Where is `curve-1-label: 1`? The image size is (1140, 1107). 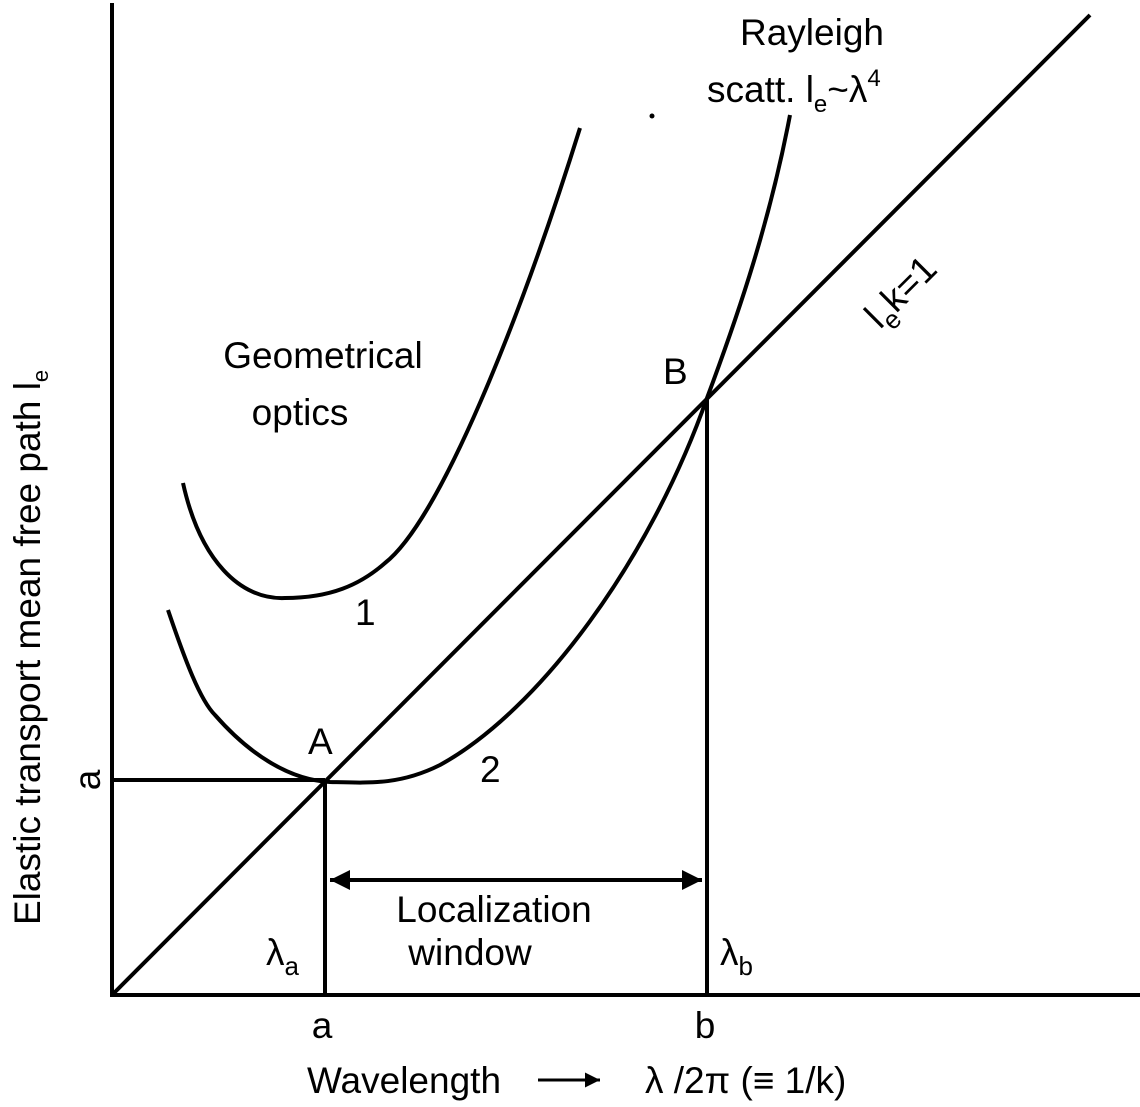
curve-1-label: 1 is located at coordinates (365, 612).